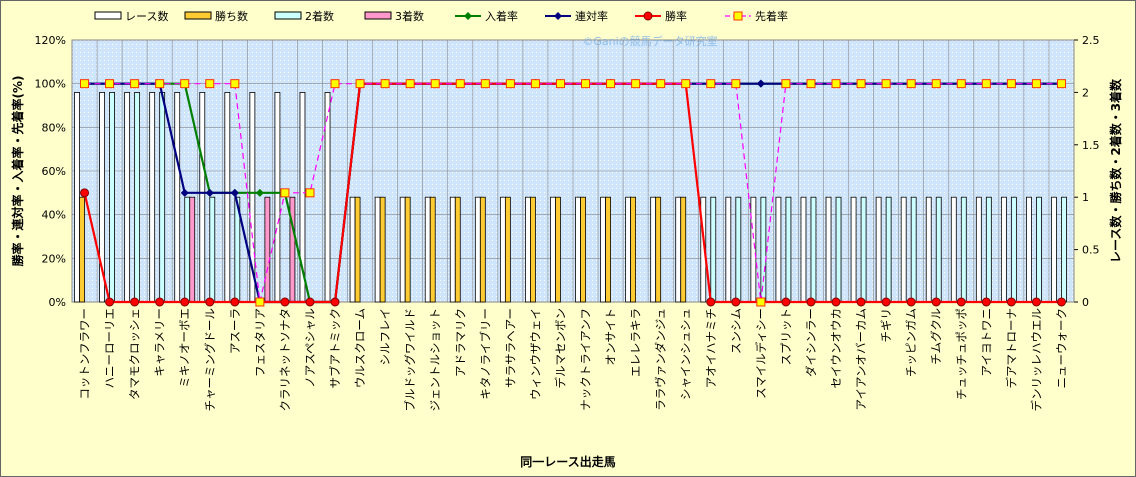  I want to click on x-tick-label: スマイルディシー, so click(761, 353).